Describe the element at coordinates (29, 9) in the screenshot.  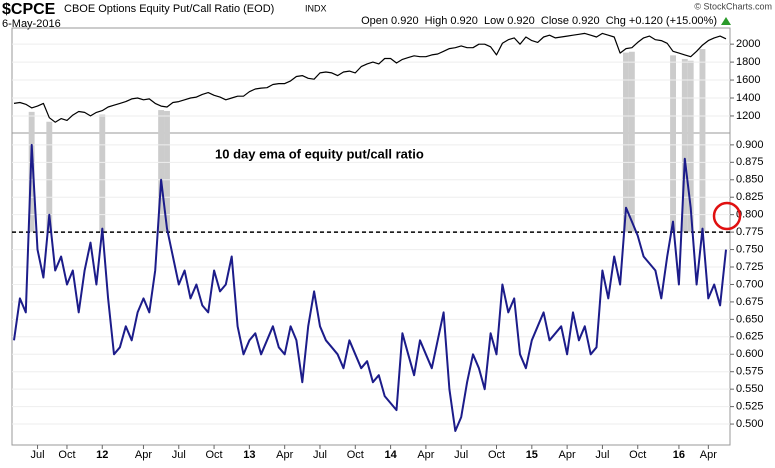
I see `symbol: $CPCE` at that location.